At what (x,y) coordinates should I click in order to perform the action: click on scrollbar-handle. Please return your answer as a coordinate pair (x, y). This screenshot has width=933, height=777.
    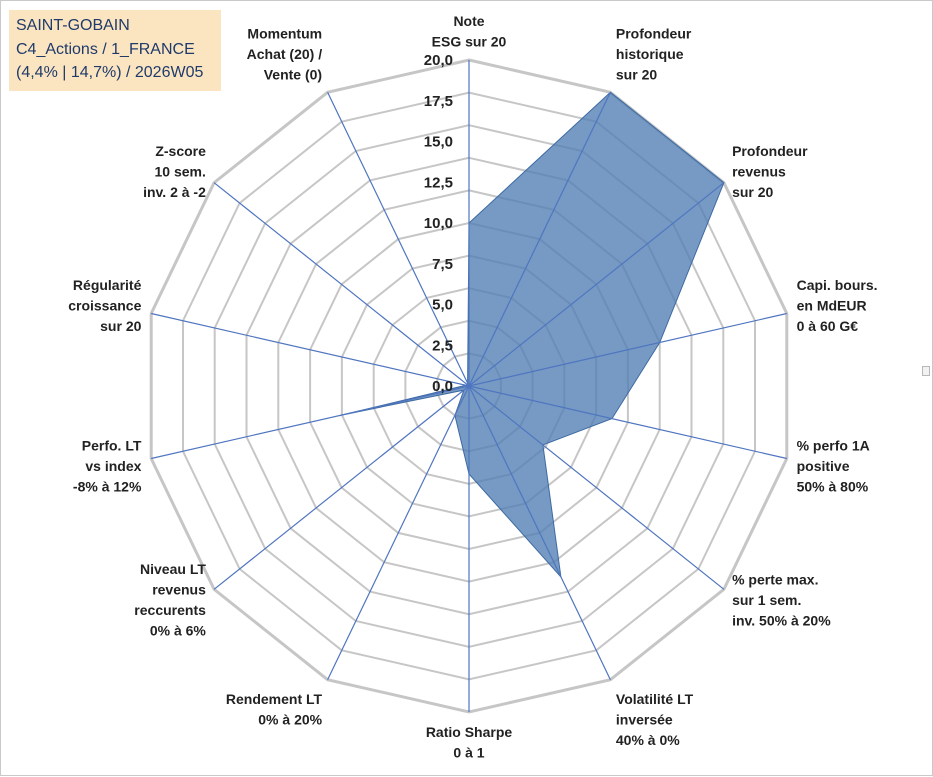
    Looking at the image, I should click on (926, 371).